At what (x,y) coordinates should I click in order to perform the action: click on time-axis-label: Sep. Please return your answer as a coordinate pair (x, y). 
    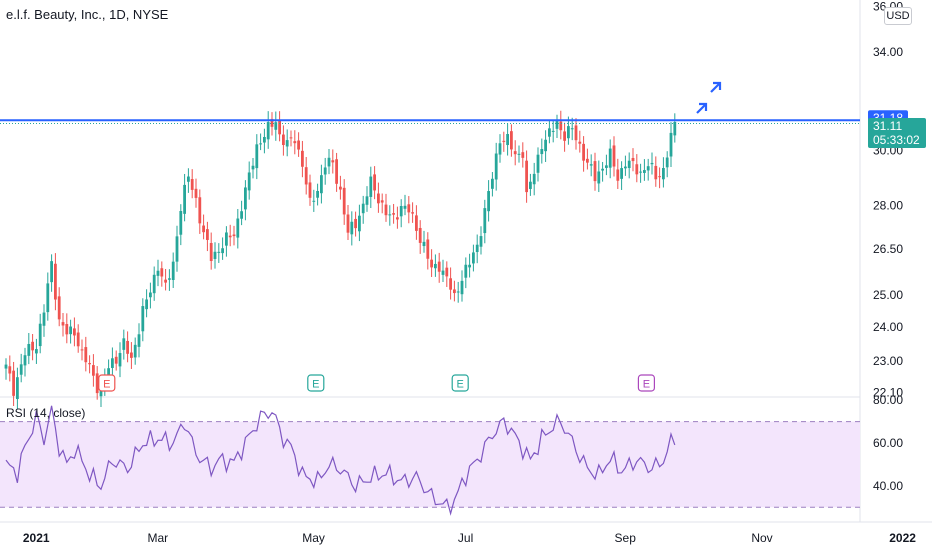
    Looking at the image, I should click on (626, 538).